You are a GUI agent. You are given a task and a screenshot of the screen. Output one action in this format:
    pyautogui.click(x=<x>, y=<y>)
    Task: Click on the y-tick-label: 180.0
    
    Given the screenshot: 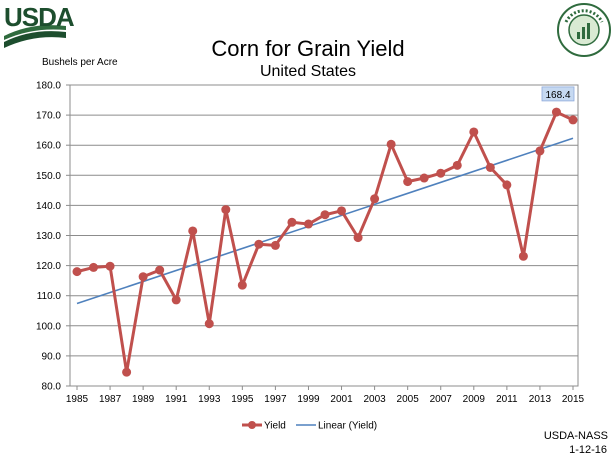 What is the action you would take?
    pyautogui.click(x=48, y=86)
    